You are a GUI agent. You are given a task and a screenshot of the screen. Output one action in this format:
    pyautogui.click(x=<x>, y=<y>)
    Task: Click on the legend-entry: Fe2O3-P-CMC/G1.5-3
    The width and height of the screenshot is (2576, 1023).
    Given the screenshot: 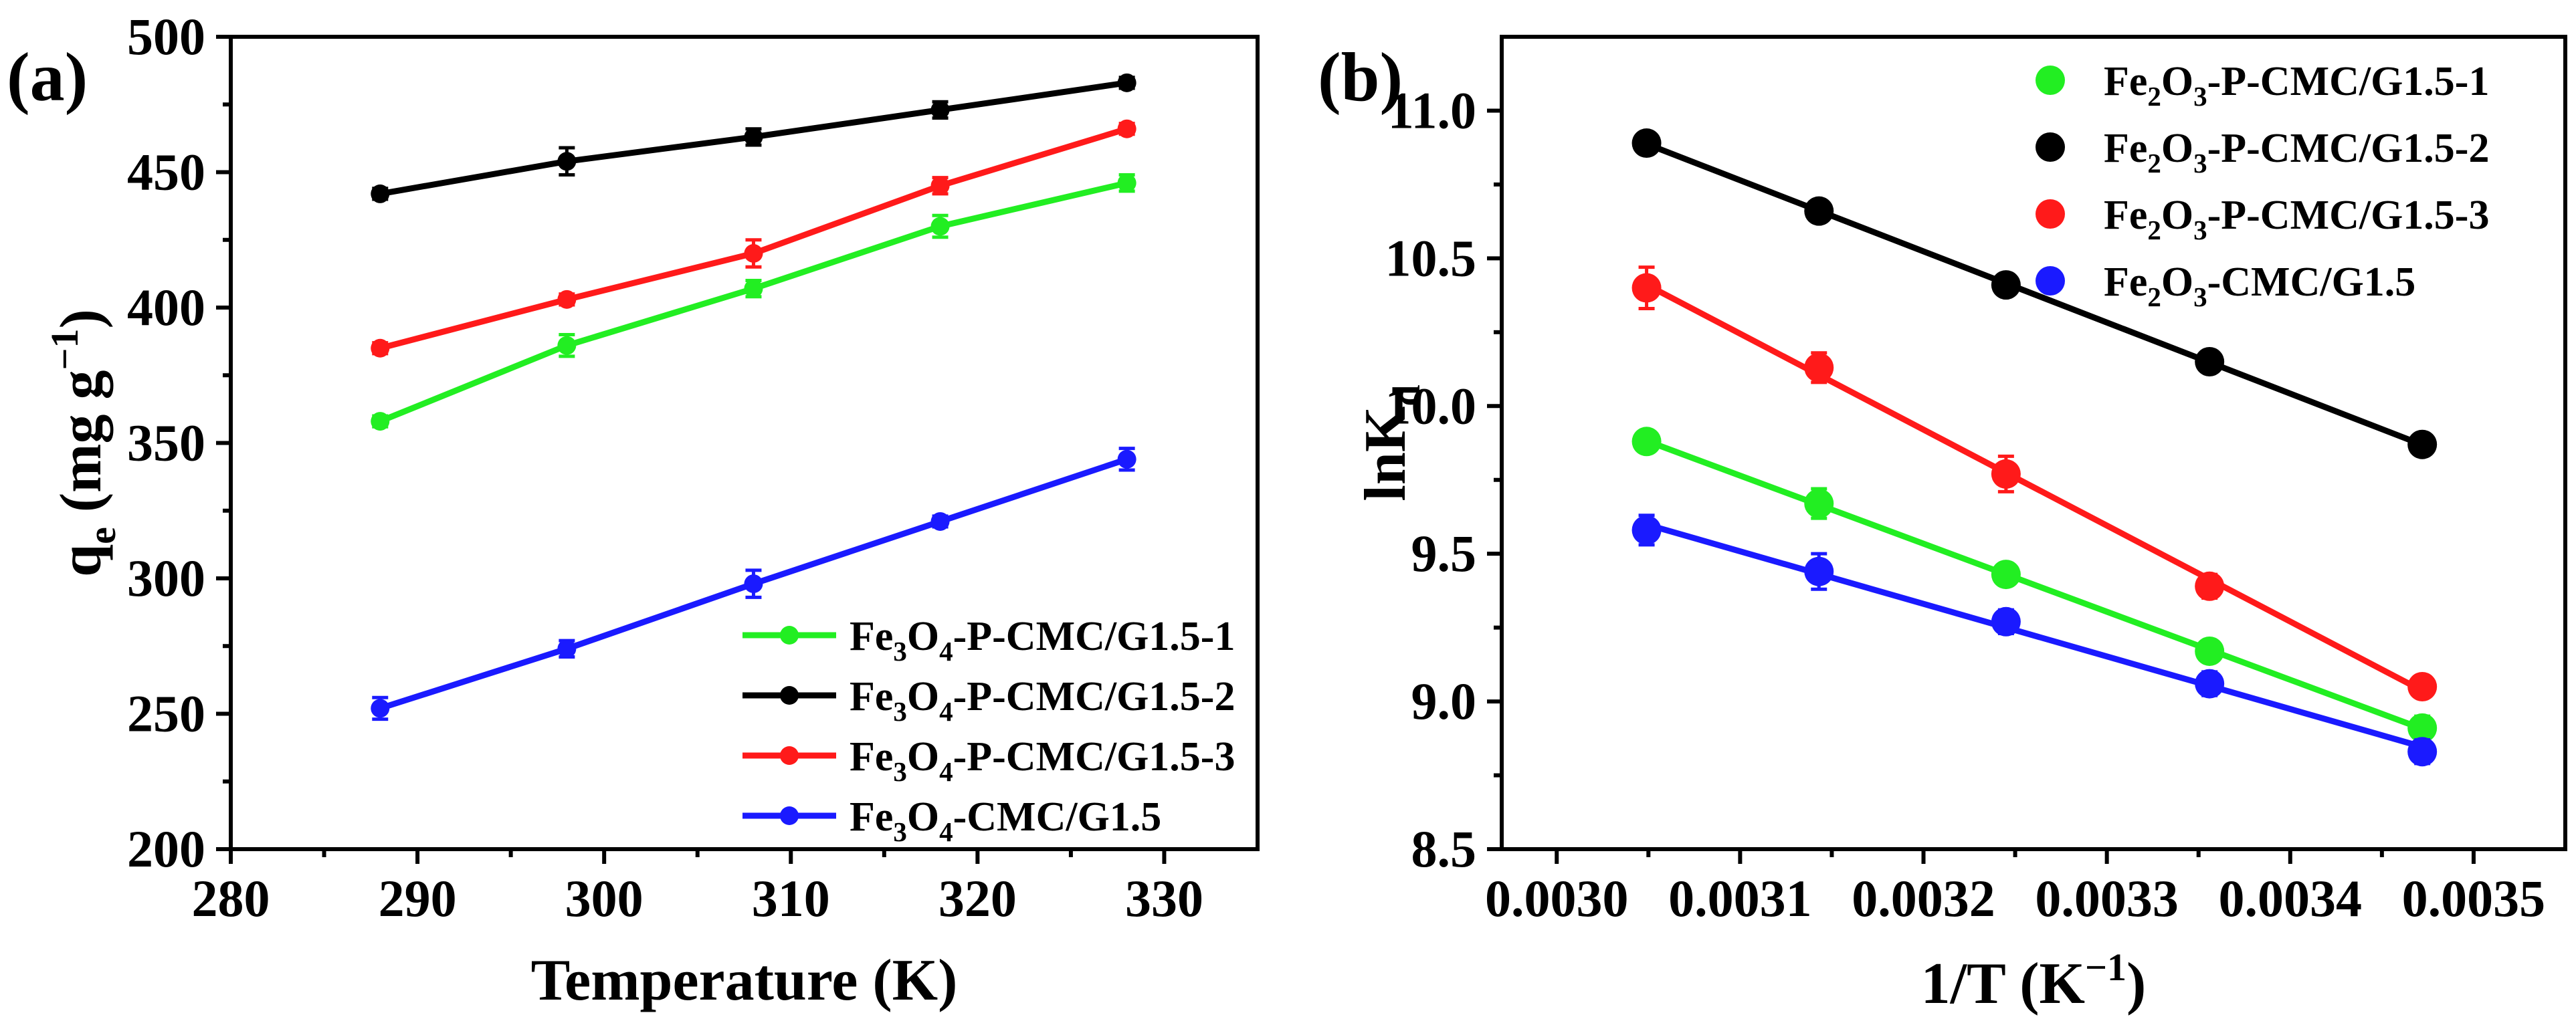 What is the action you would take?
    pyautogui.click(x=2262, y=219)
    